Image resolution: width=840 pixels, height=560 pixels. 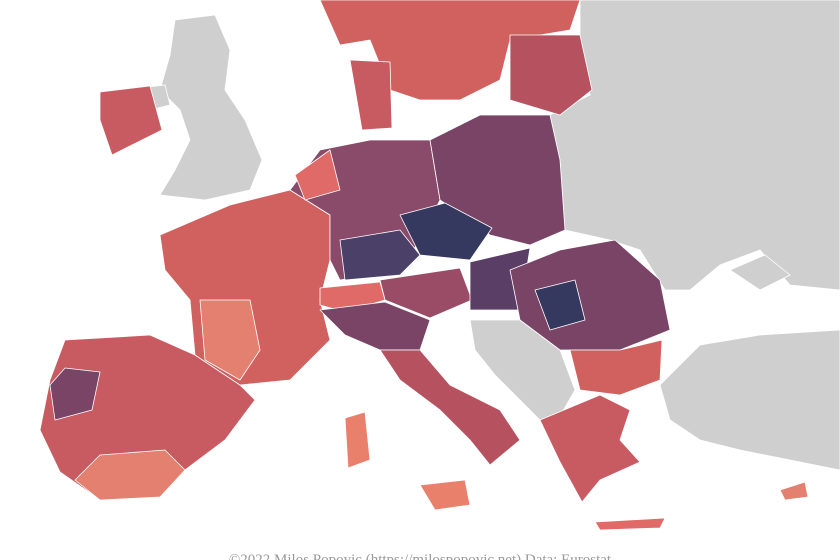 I want to click on ireland, so click(x=131, y=120).